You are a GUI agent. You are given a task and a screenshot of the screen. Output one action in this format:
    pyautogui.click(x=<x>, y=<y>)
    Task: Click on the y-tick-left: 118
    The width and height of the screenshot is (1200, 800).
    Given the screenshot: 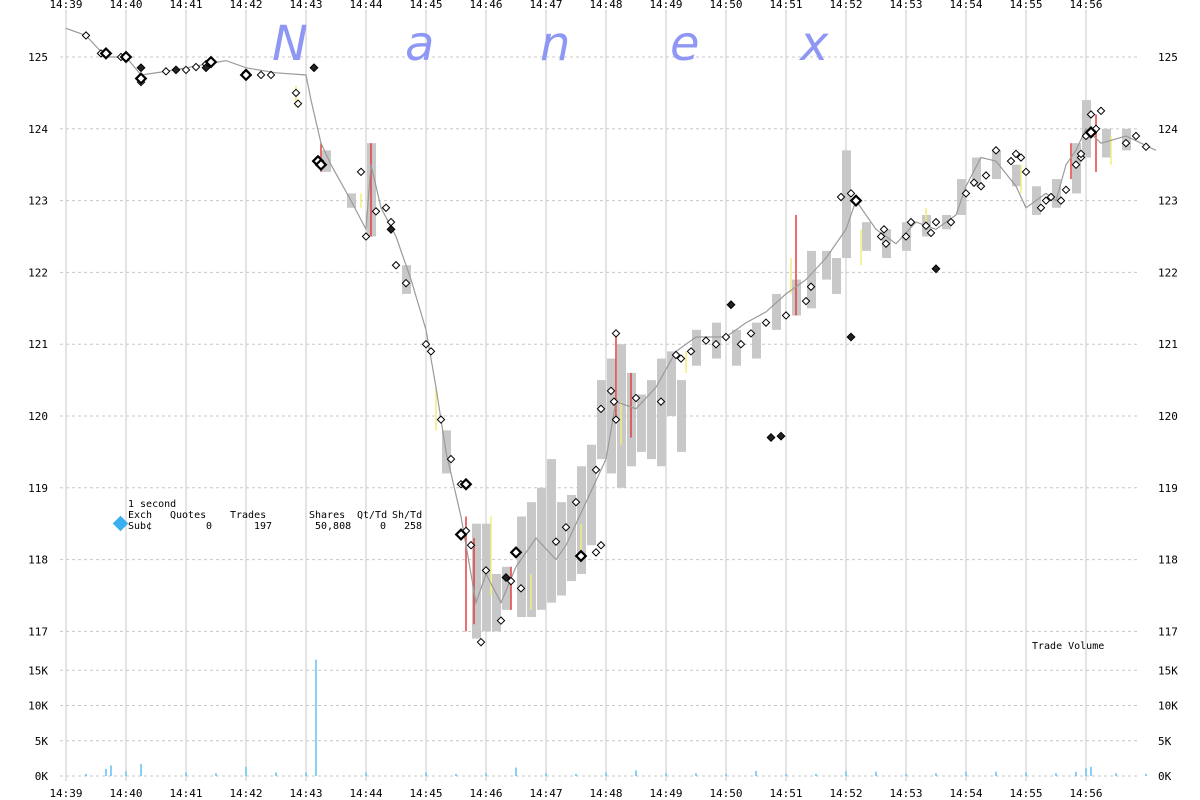 What is the action you would take?
    pyautogui.click(x=38, y=560)
    